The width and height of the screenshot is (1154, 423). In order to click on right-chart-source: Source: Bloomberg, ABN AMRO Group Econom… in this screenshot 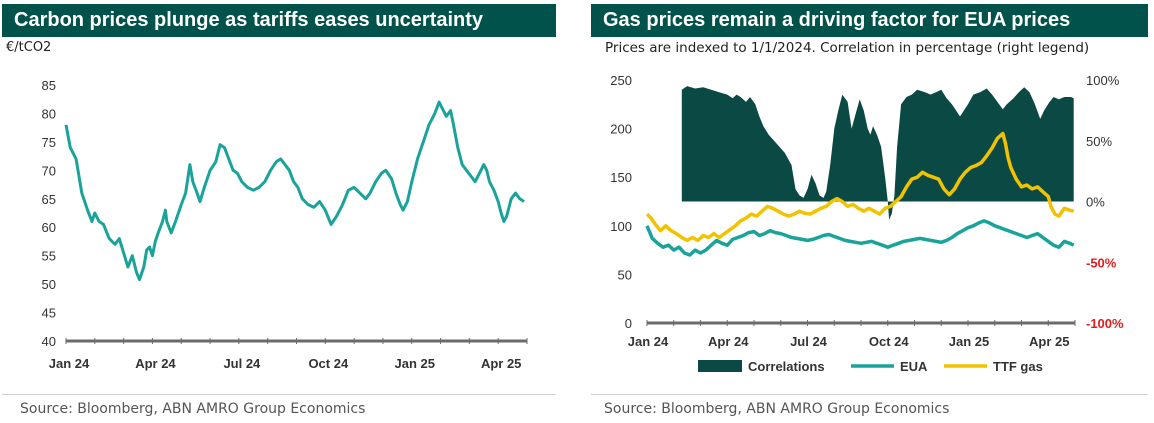, I will do `click(777, 409)`.